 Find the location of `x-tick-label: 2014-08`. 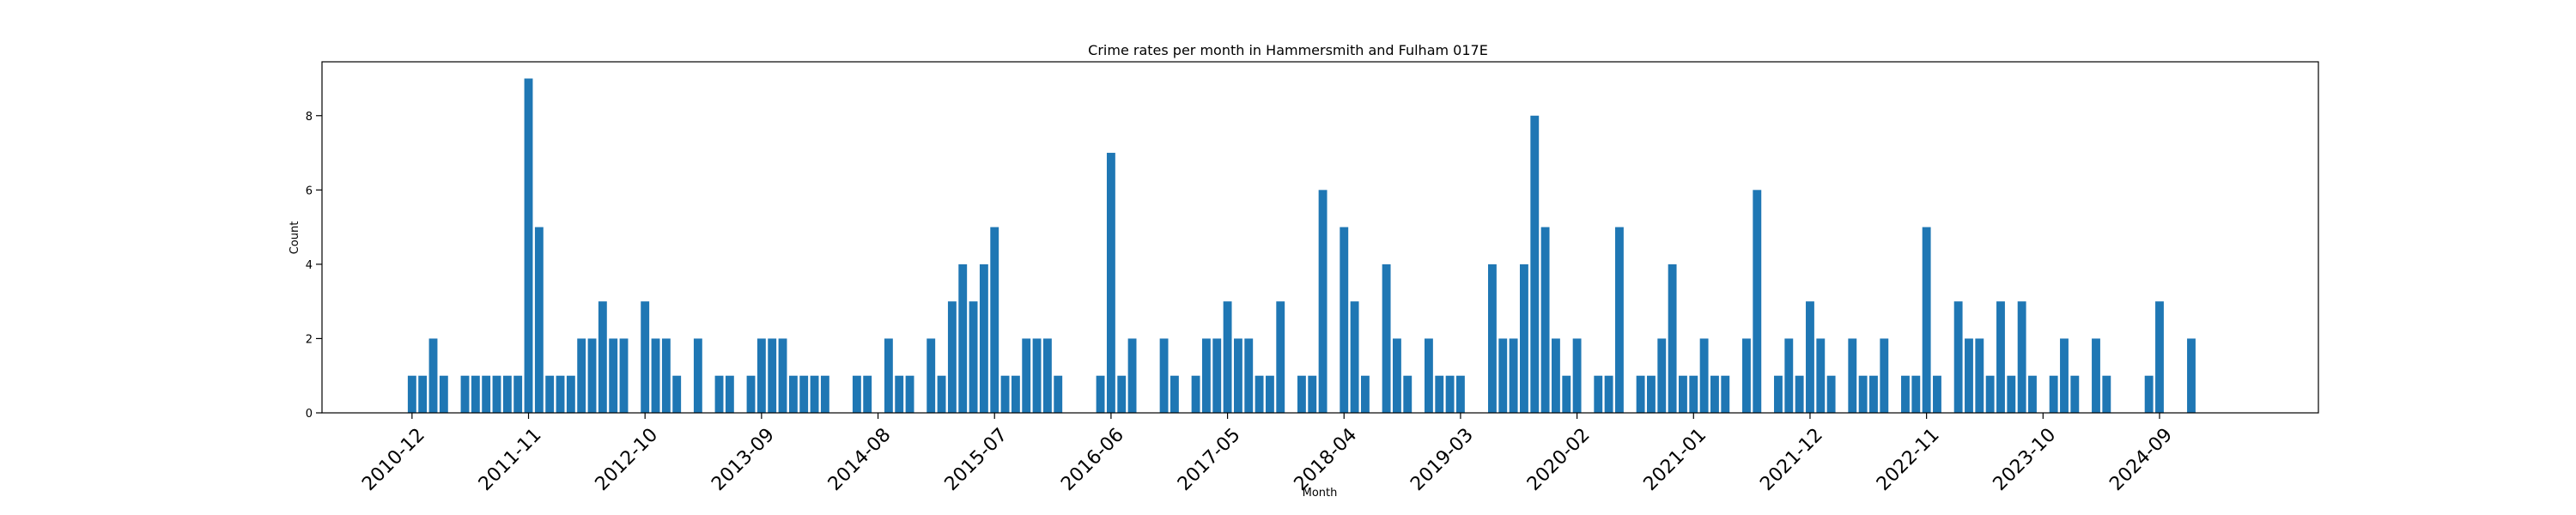

x-tick-label: 2014-08 is located at coordinates (860, 459).